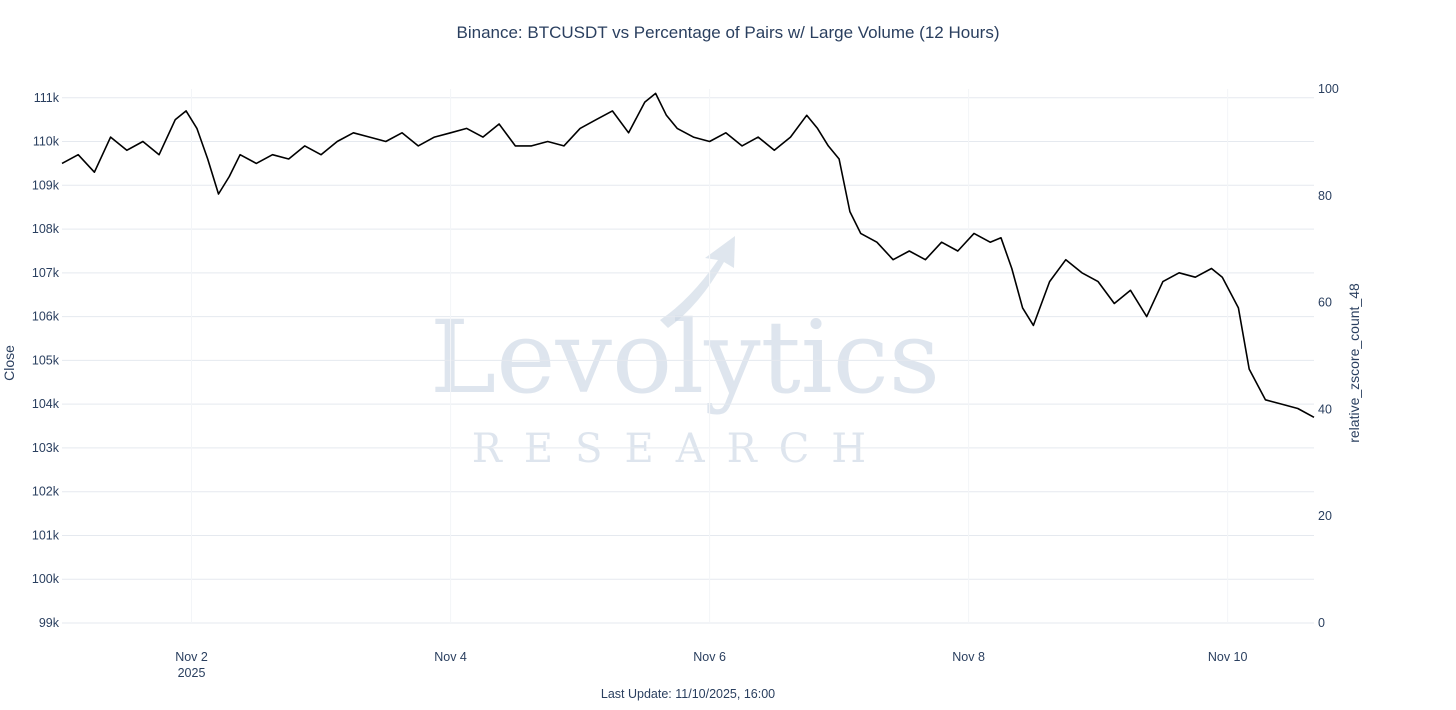 This screenshot has height=710, width=1456. What do you see at coordinates (46, 142) in the screenshot?
I see `y-left-tick-label: 110k` at bounding box center [46, 142].